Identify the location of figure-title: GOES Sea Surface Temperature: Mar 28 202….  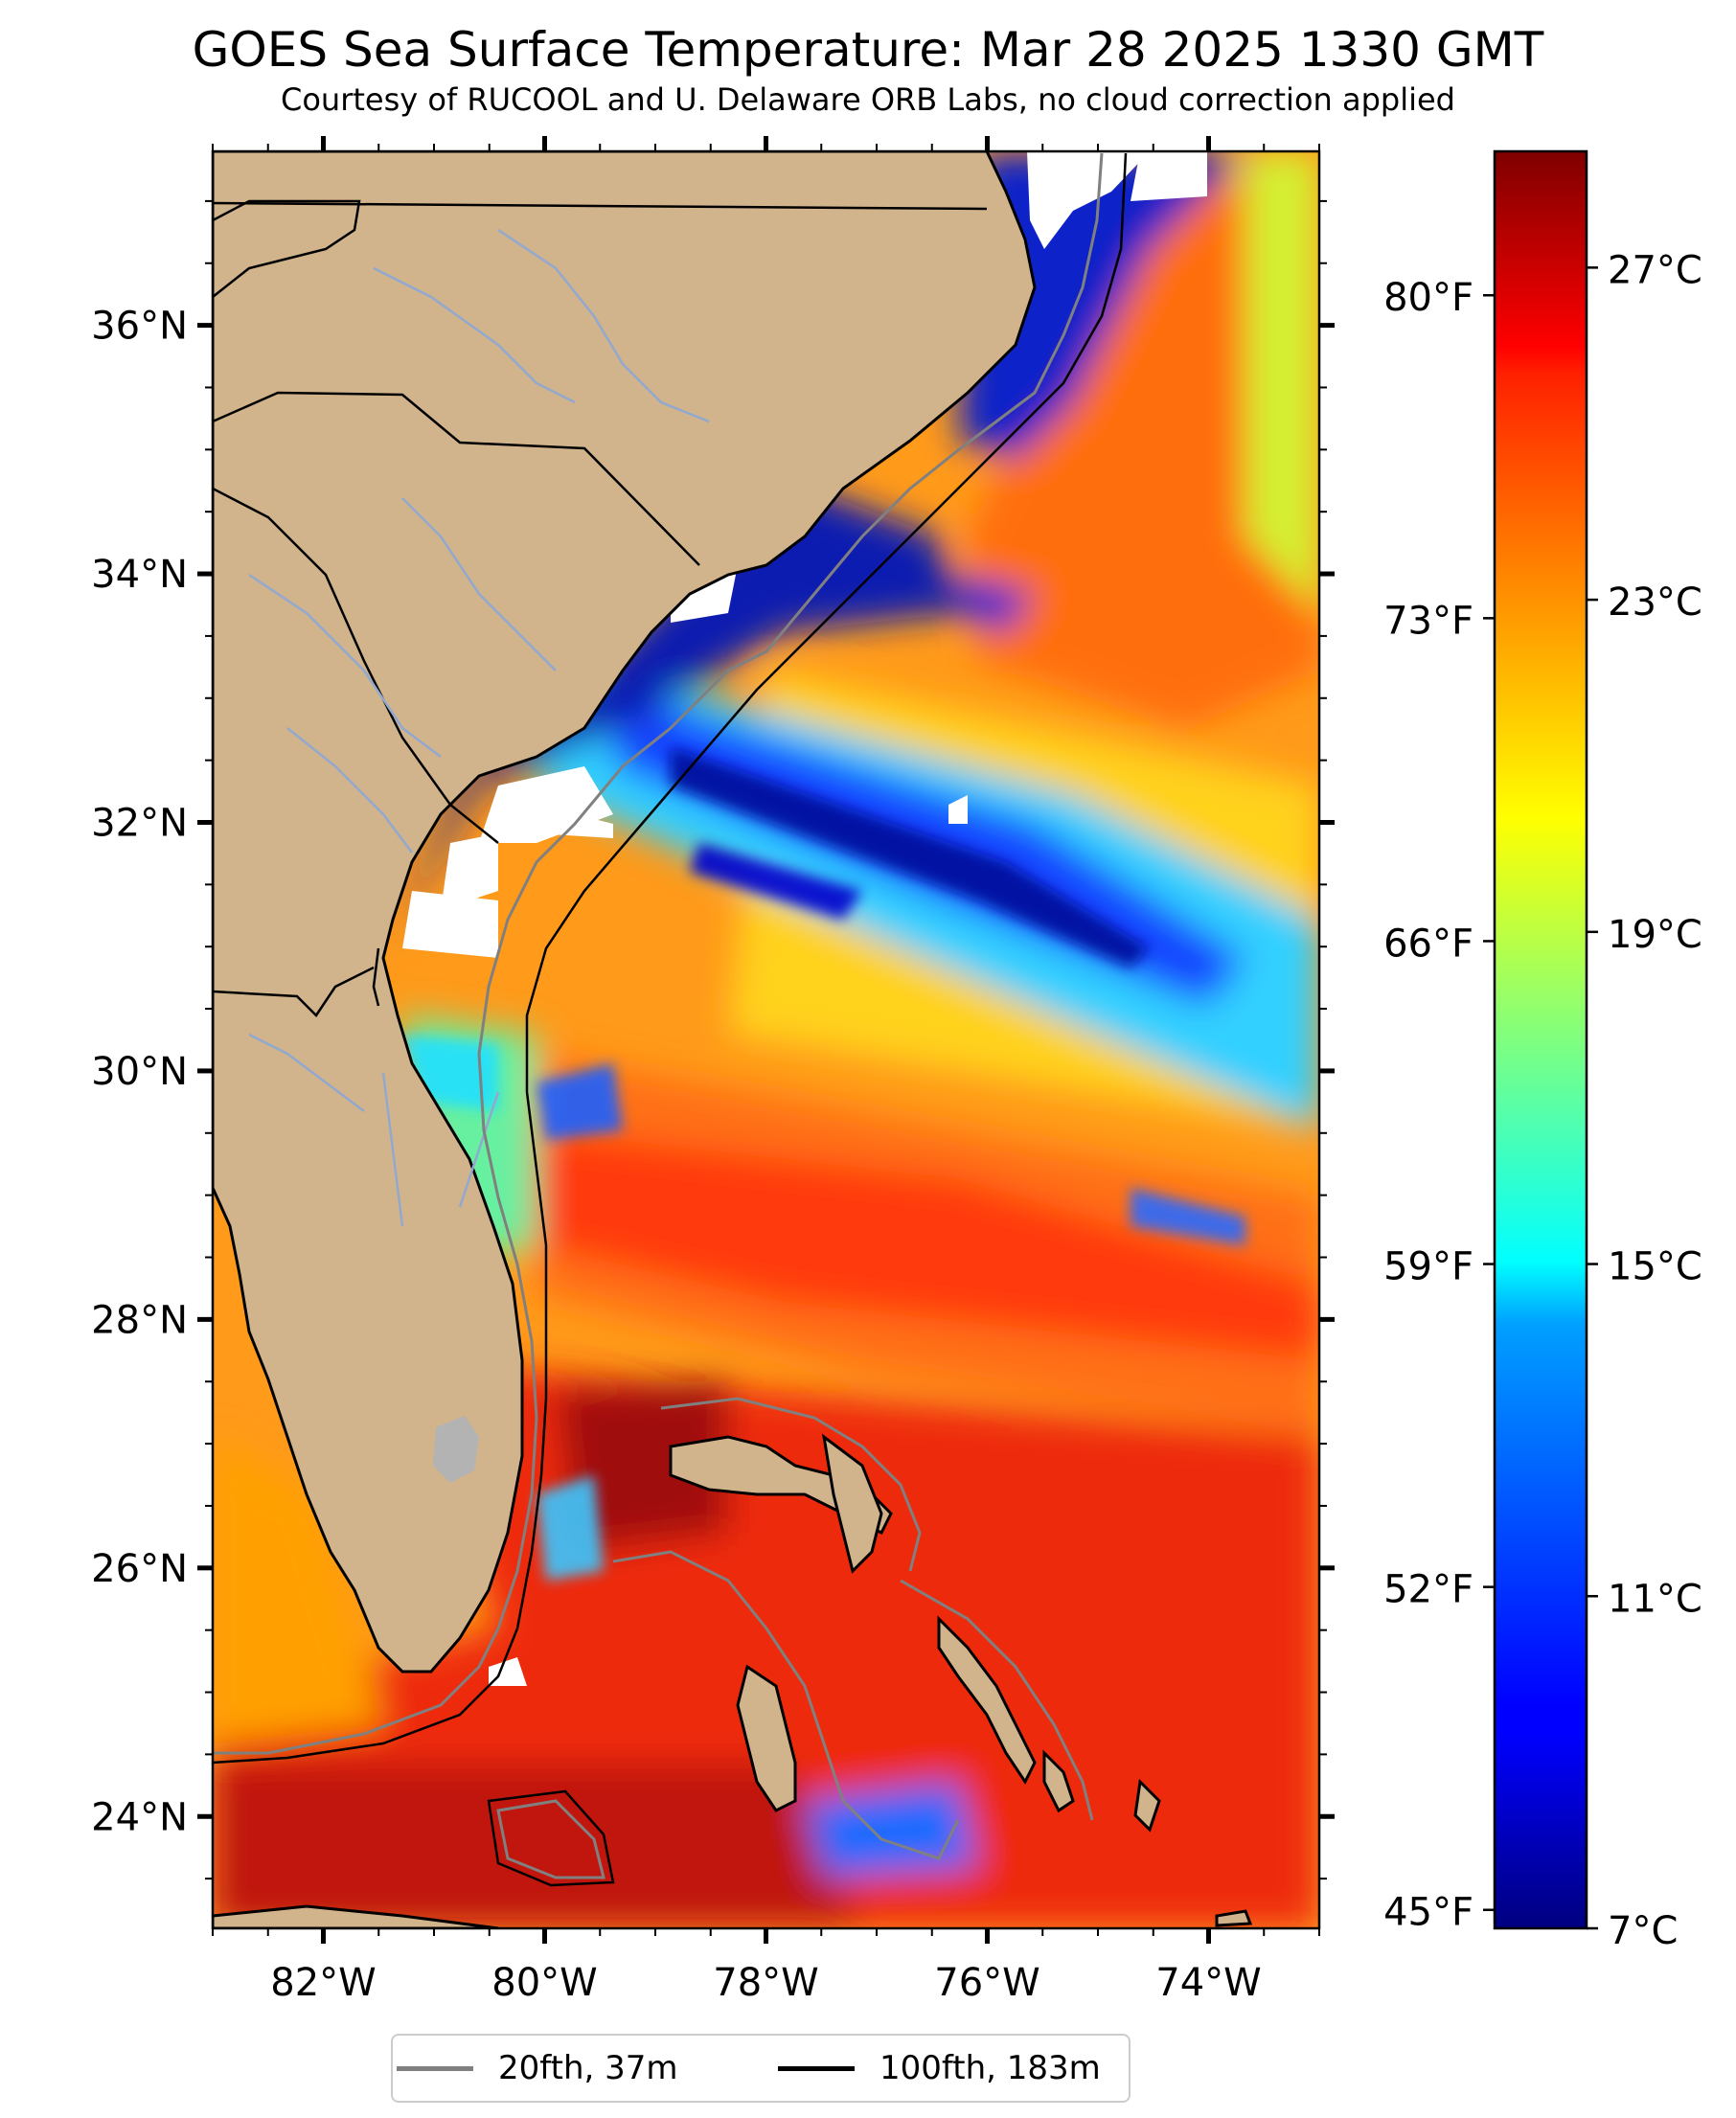
(868, 50).